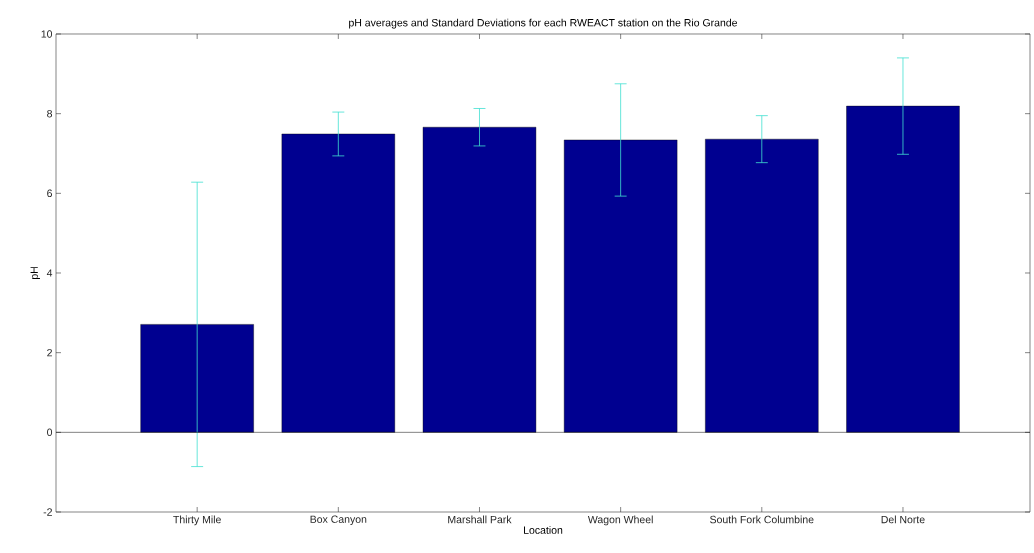 The width and height of the screenshot is (1034, 553). What do you see at coordinates (50, 113) in the screenshot?
I see `y-tick-label: 8` at bounding box center [50, 113].